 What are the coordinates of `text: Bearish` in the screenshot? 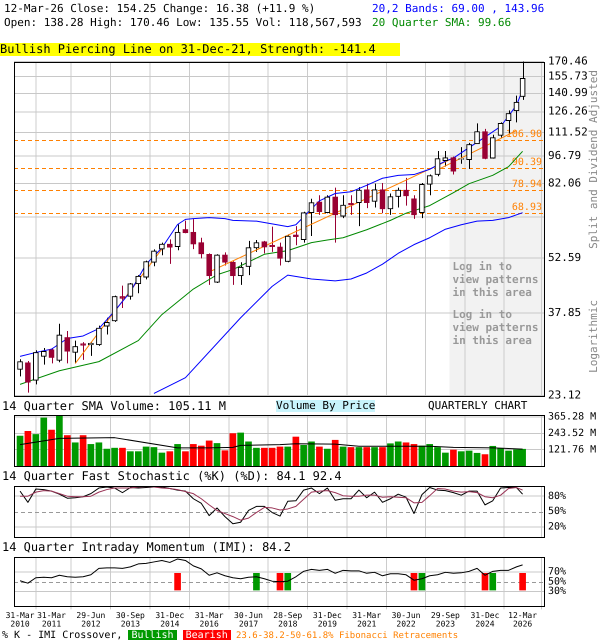 It's located at (206, 635).